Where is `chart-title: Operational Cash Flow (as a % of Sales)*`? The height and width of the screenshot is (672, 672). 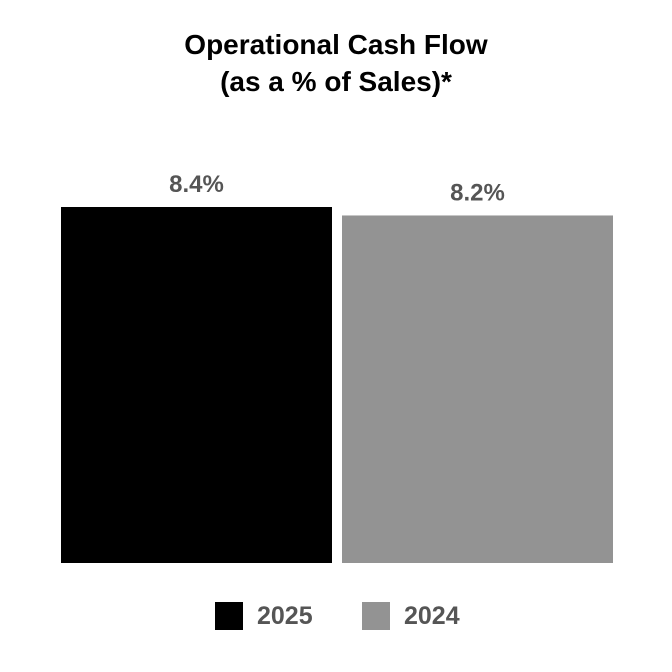 chart-title: Operational Cash Flow (as a % of Sales)* is located at coordinates (336, 63).